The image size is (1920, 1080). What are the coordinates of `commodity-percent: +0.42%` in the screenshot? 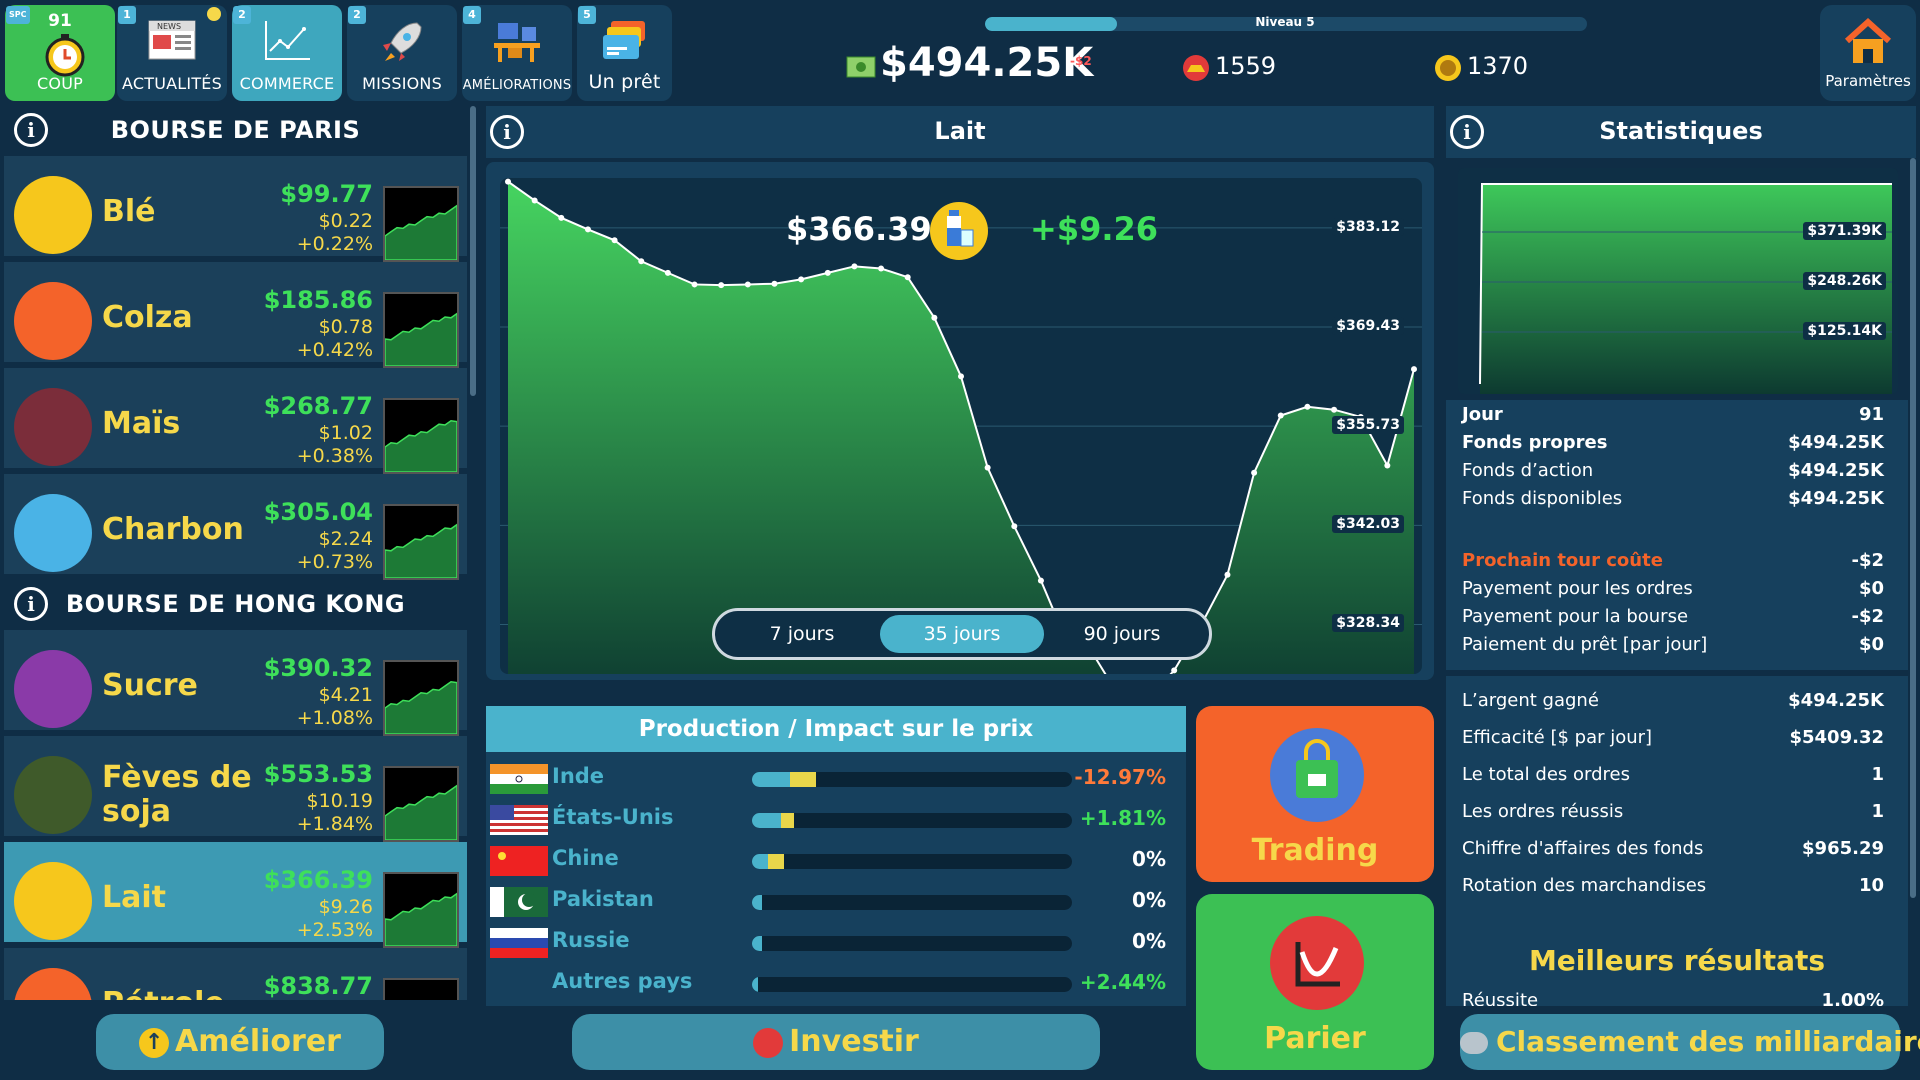 It's located at (334, 350).